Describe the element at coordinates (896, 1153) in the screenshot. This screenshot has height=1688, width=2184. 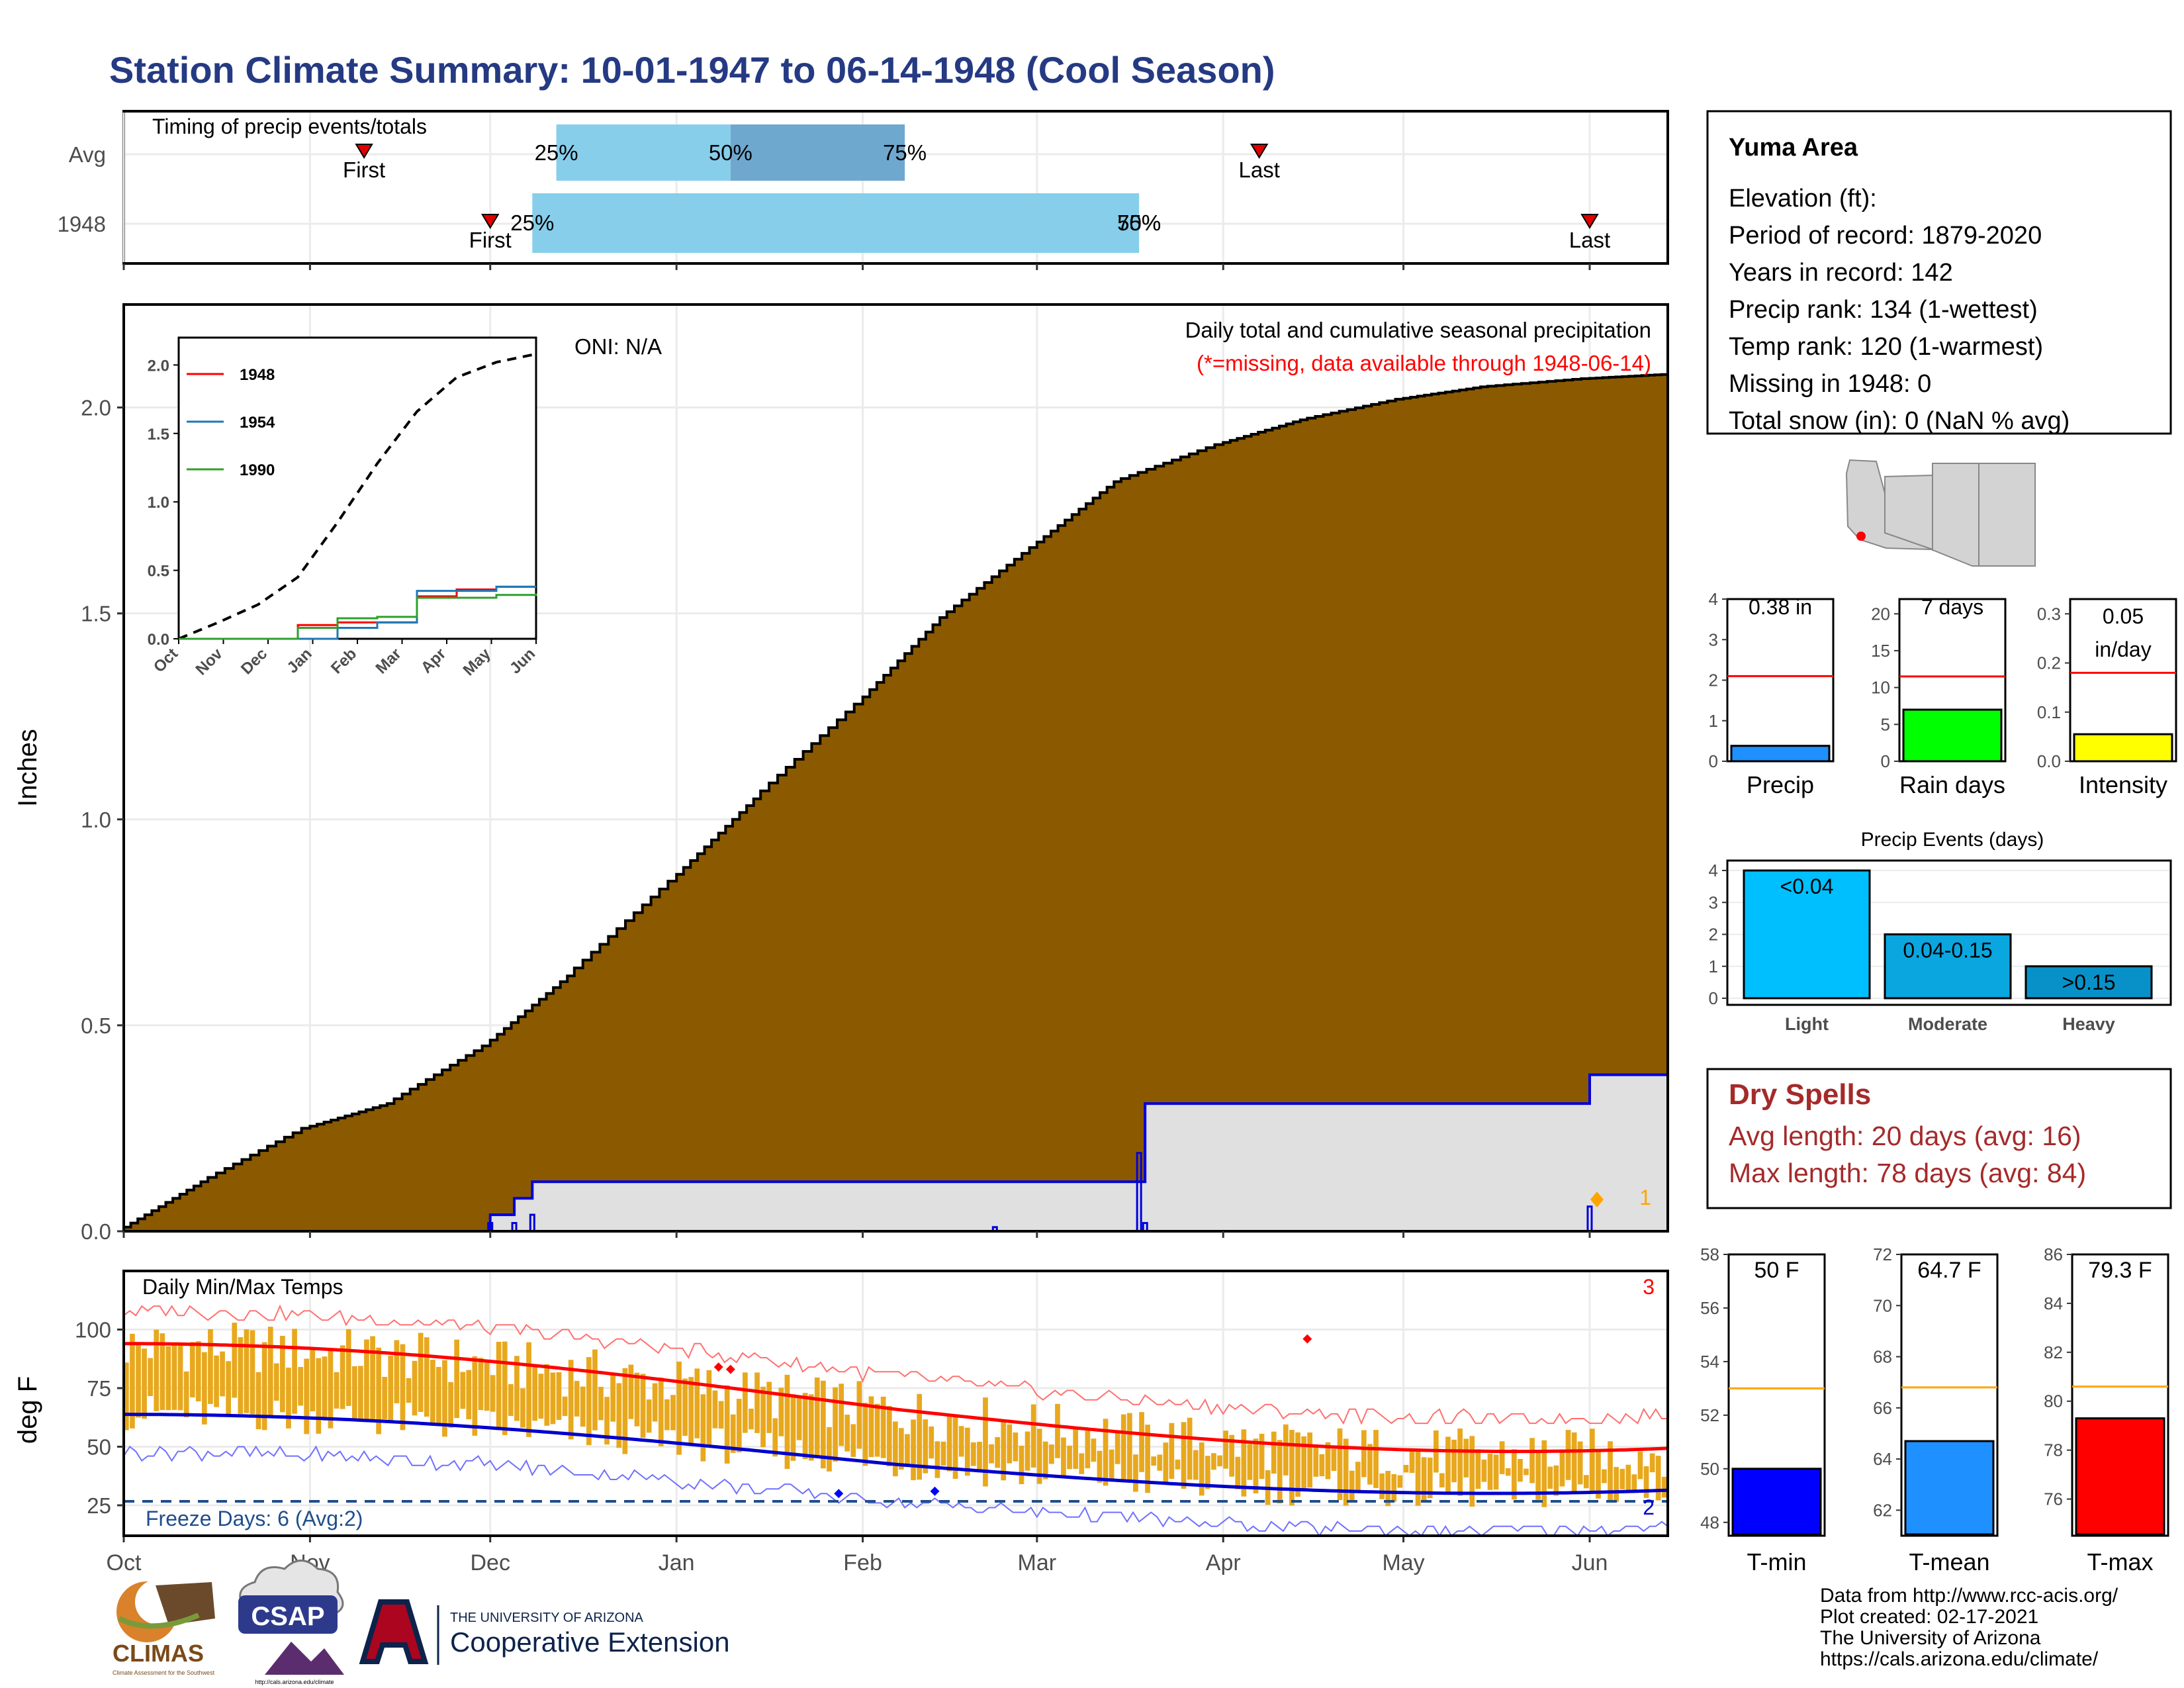
I see `year-cumulative-area` at that location.